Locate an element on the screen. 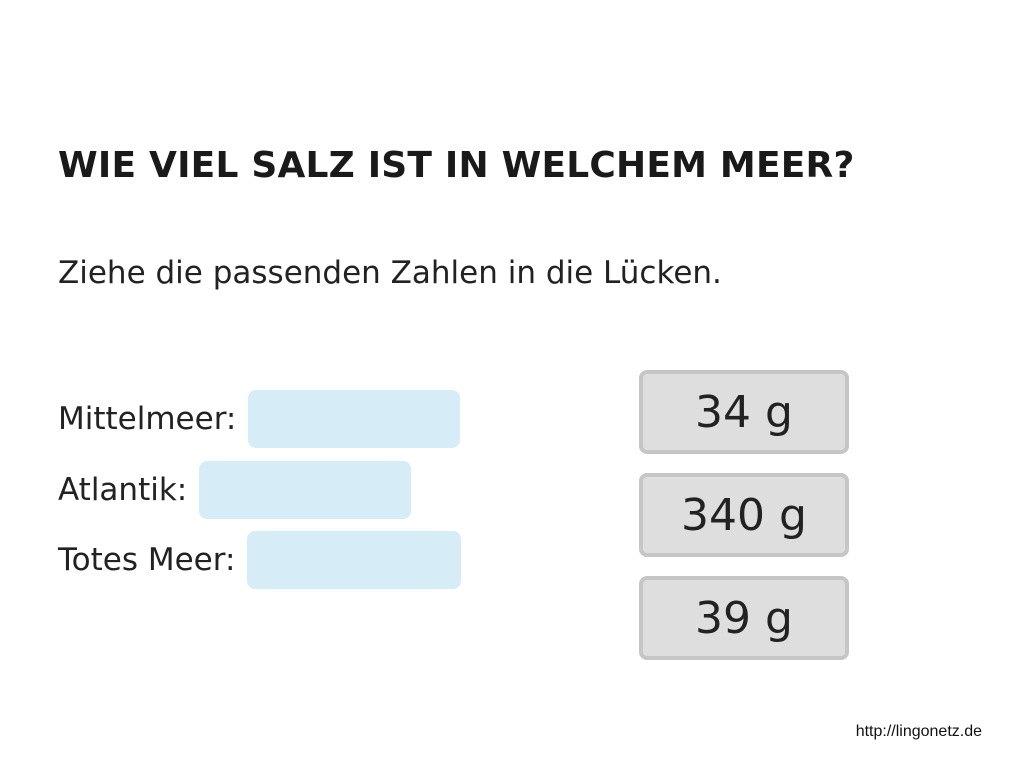 This screenshot has width=1024, height=768. row-label: Mittelmeer: is located at coordinates (147, 419).